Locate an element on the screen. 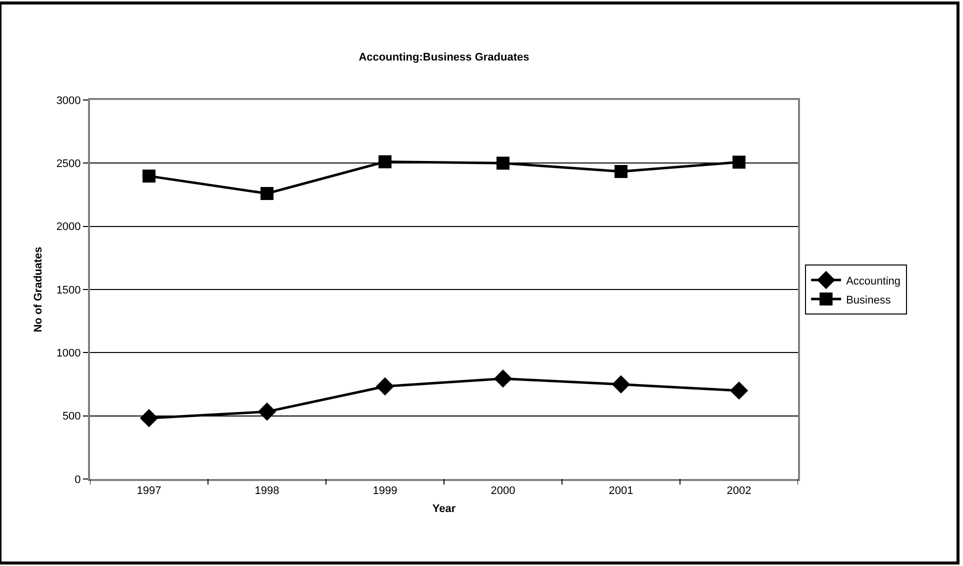  x-tick-label: 2001 is located at coordinates (621, 491).